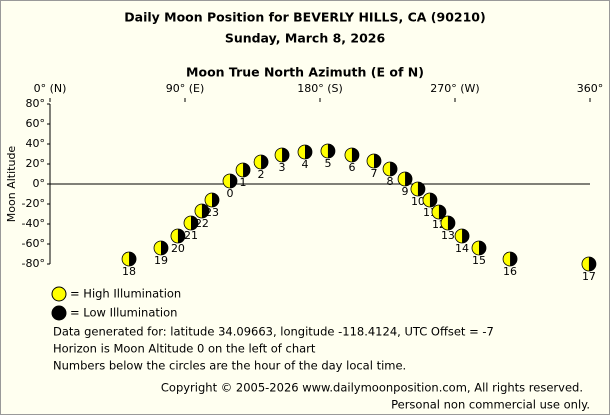  Describe the element at coordinates (230, 193) in the screenshot. I see `hour-label: 0` at that location.